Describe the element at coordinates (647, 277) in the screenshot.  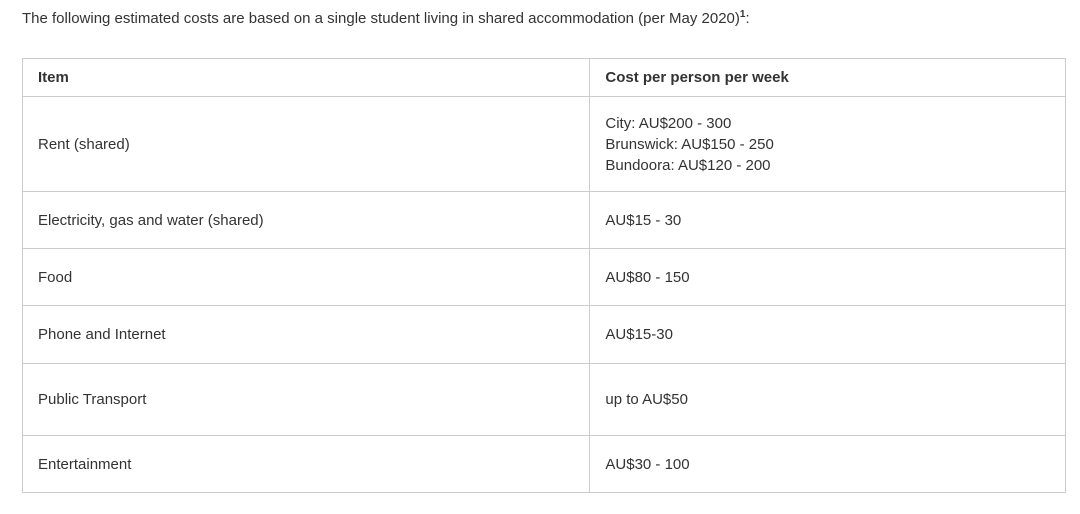
I see `cost-line: AU$80 - 150` at that location.